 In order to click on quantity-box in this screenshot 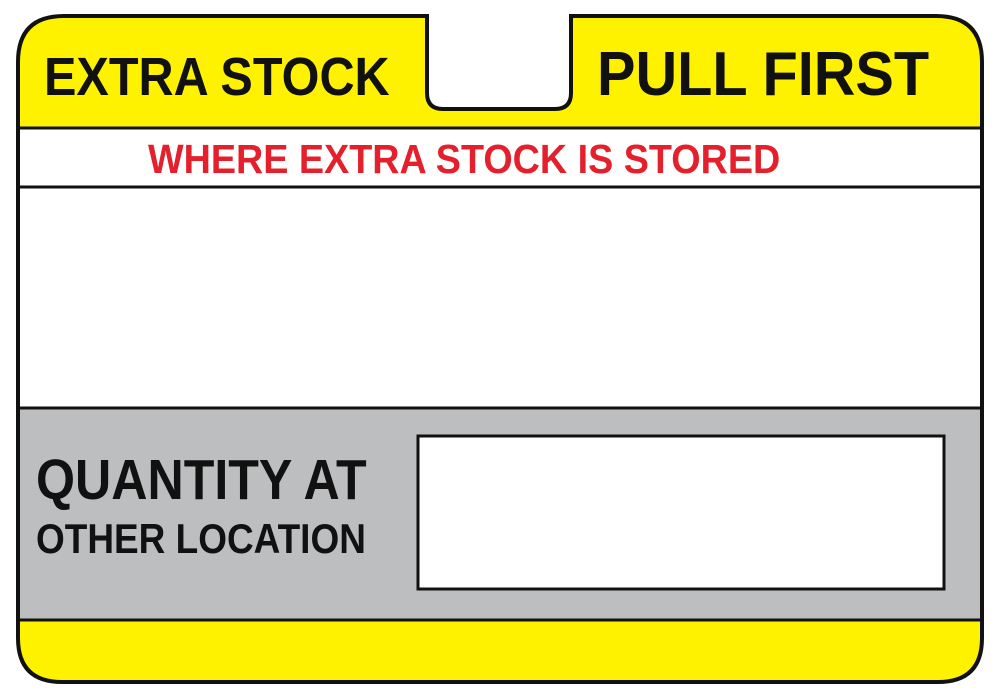, I will do `click(681, 512)`.